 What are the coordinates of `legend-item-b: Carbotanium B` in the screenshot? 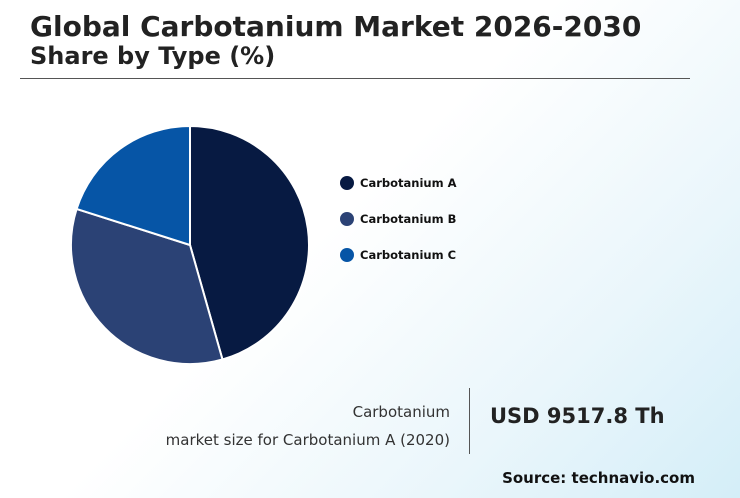 It's located at (398, 219).